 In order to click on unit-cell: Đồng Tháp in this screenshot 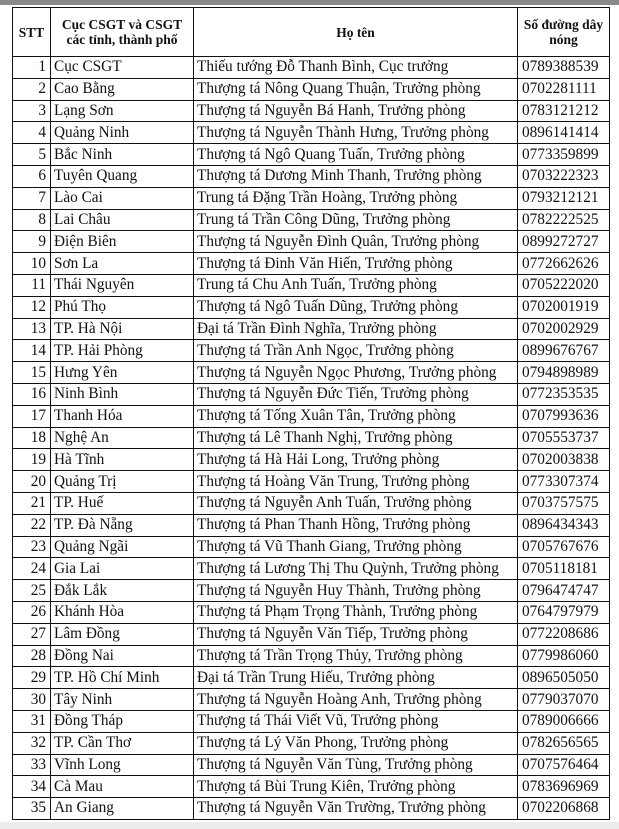, I will do `click(122, 721)`.